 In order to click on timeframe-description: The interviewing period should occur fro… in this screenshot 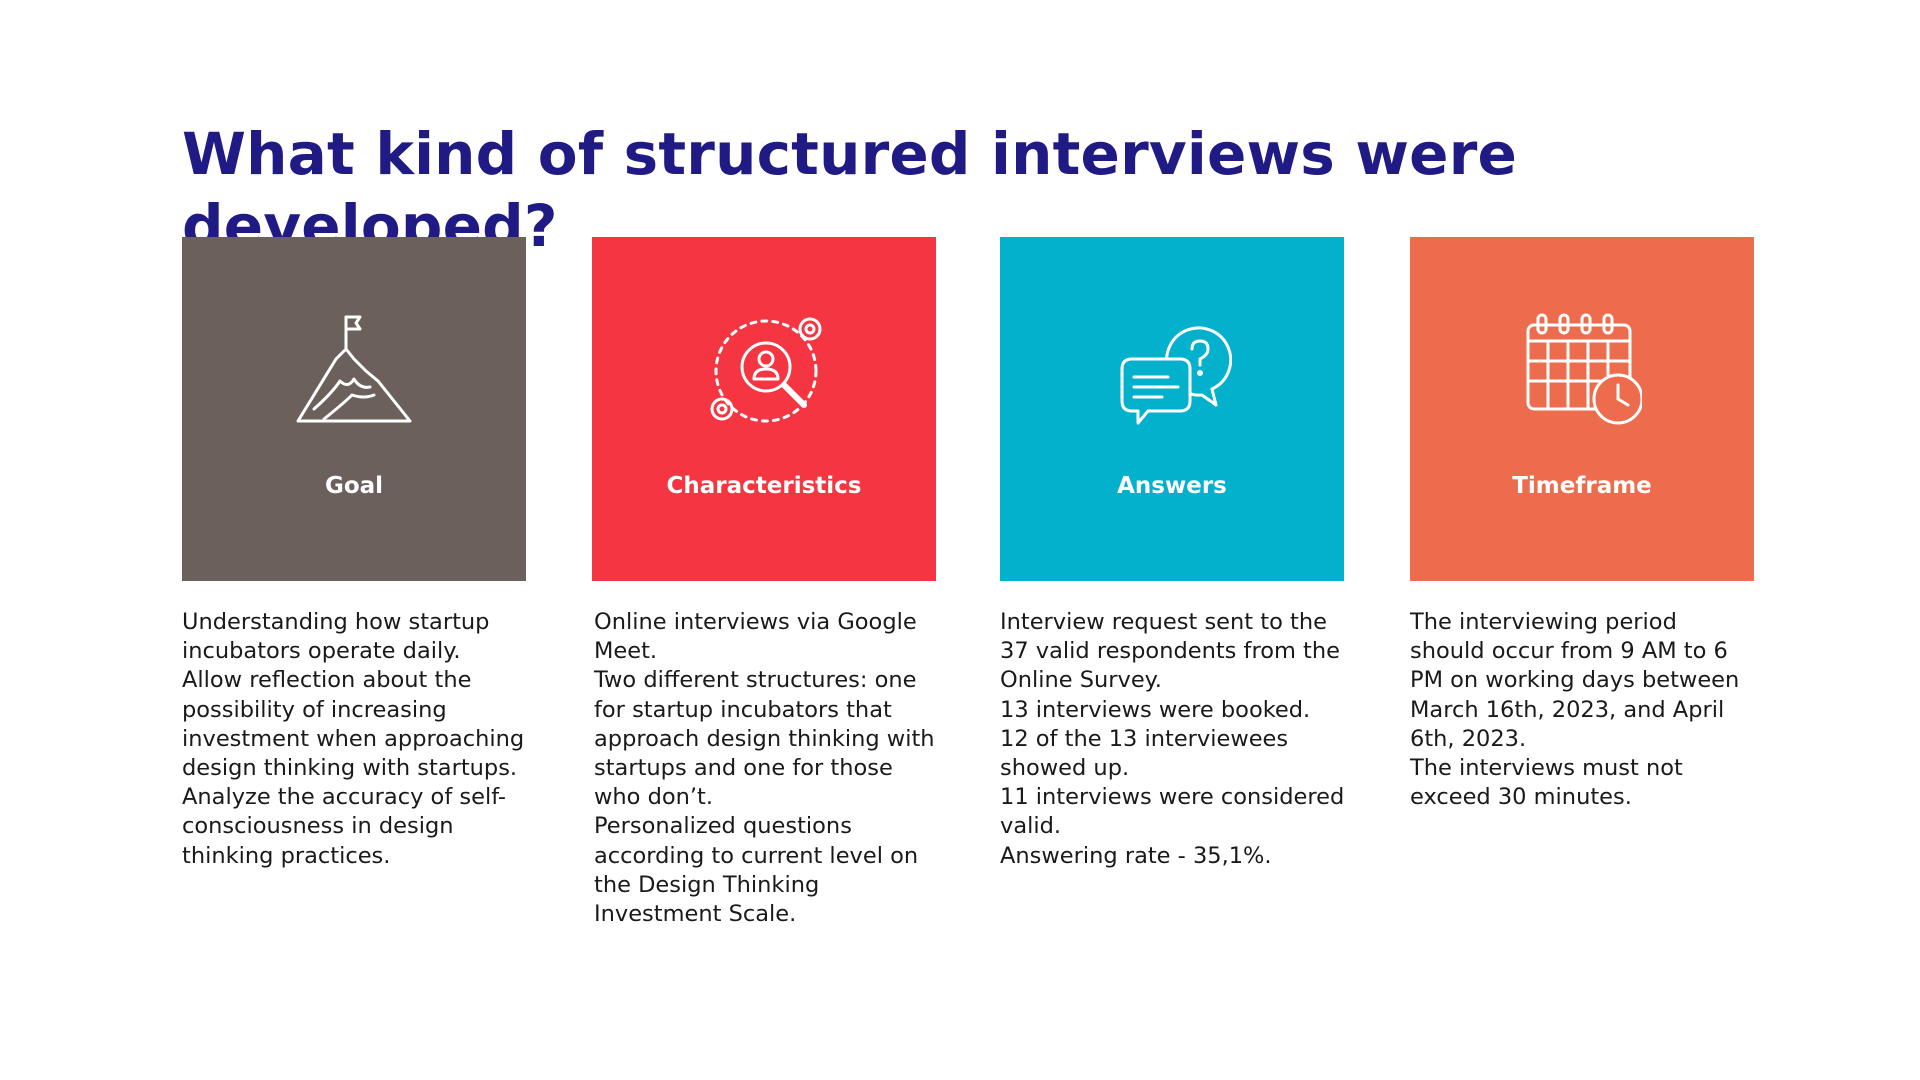, I will do `click(1582, 710)`.